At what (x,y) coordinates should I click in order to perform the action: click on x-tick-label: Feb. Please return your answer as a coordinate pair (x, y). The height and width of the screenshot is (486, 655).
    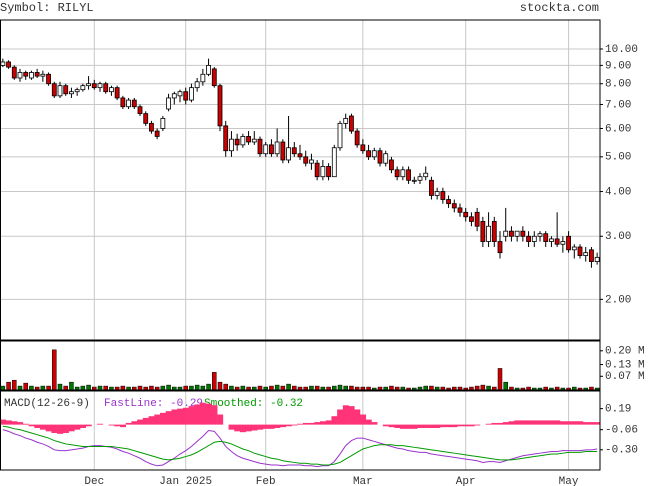
    Looking at the image, I should click on (266, 481).